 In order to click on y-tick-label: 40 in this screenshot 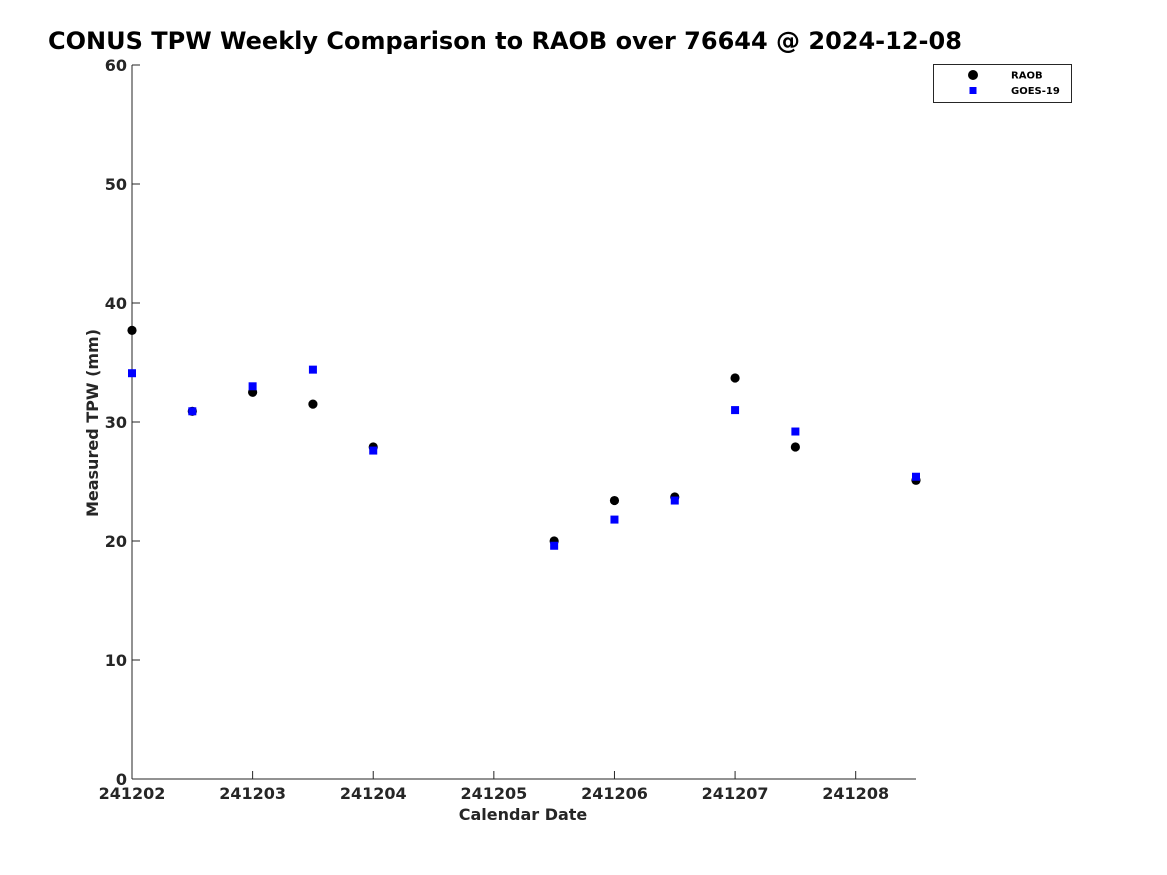, I will do `click(116, 303)`.